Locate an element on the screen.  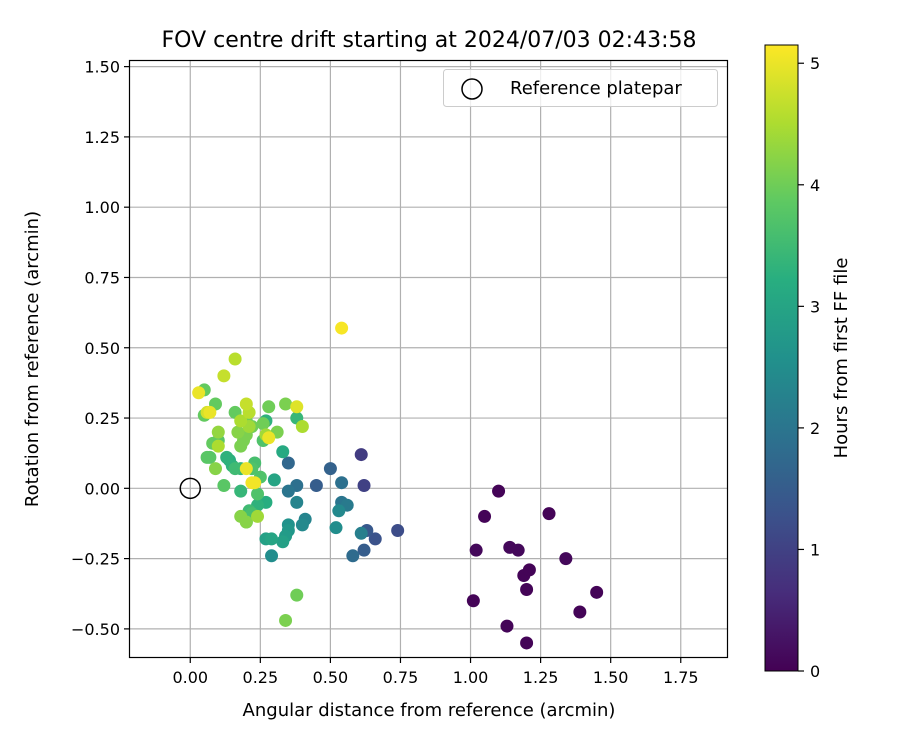
y-axis-ticks: −0.50 −0.25 0.00 0.25 0.50 0.75 1.00 1.25 1.50 is located at coordinates (100, 348).